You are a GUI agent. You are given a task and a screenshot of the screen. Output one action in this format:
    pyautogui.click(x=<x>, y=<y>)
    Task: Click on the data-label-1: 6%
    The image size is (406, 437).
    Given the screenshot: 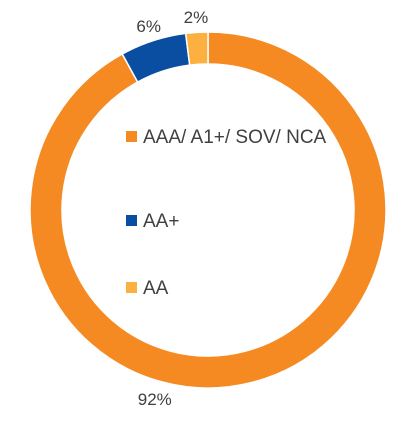 What is the action you would take?
    pyautogui.click(x=148, y=26)
    